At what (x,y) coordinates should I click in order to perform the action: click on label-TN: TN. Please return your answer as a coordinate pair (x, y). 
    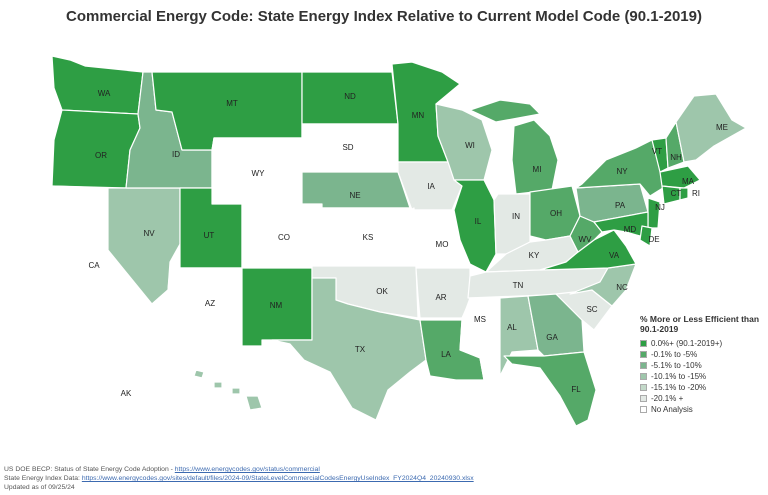
    Looking at the image, I should click on (518, 285).